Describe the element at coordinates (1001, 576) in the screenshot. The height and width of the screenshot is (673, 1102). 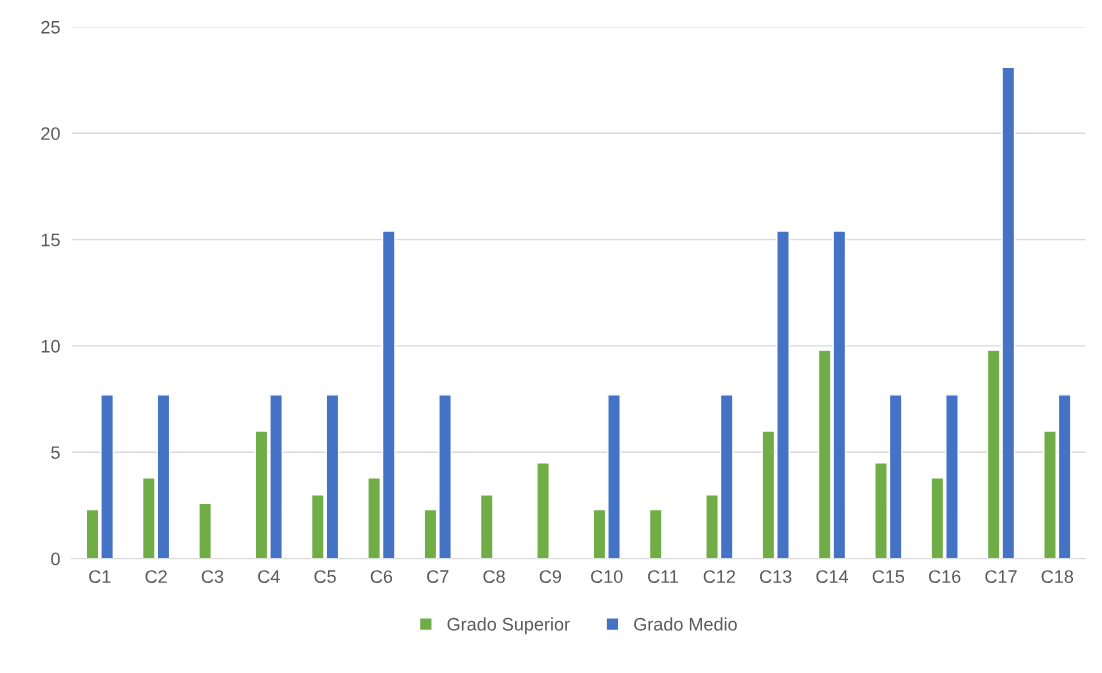
I see `x-tick-label: C17` at that location.